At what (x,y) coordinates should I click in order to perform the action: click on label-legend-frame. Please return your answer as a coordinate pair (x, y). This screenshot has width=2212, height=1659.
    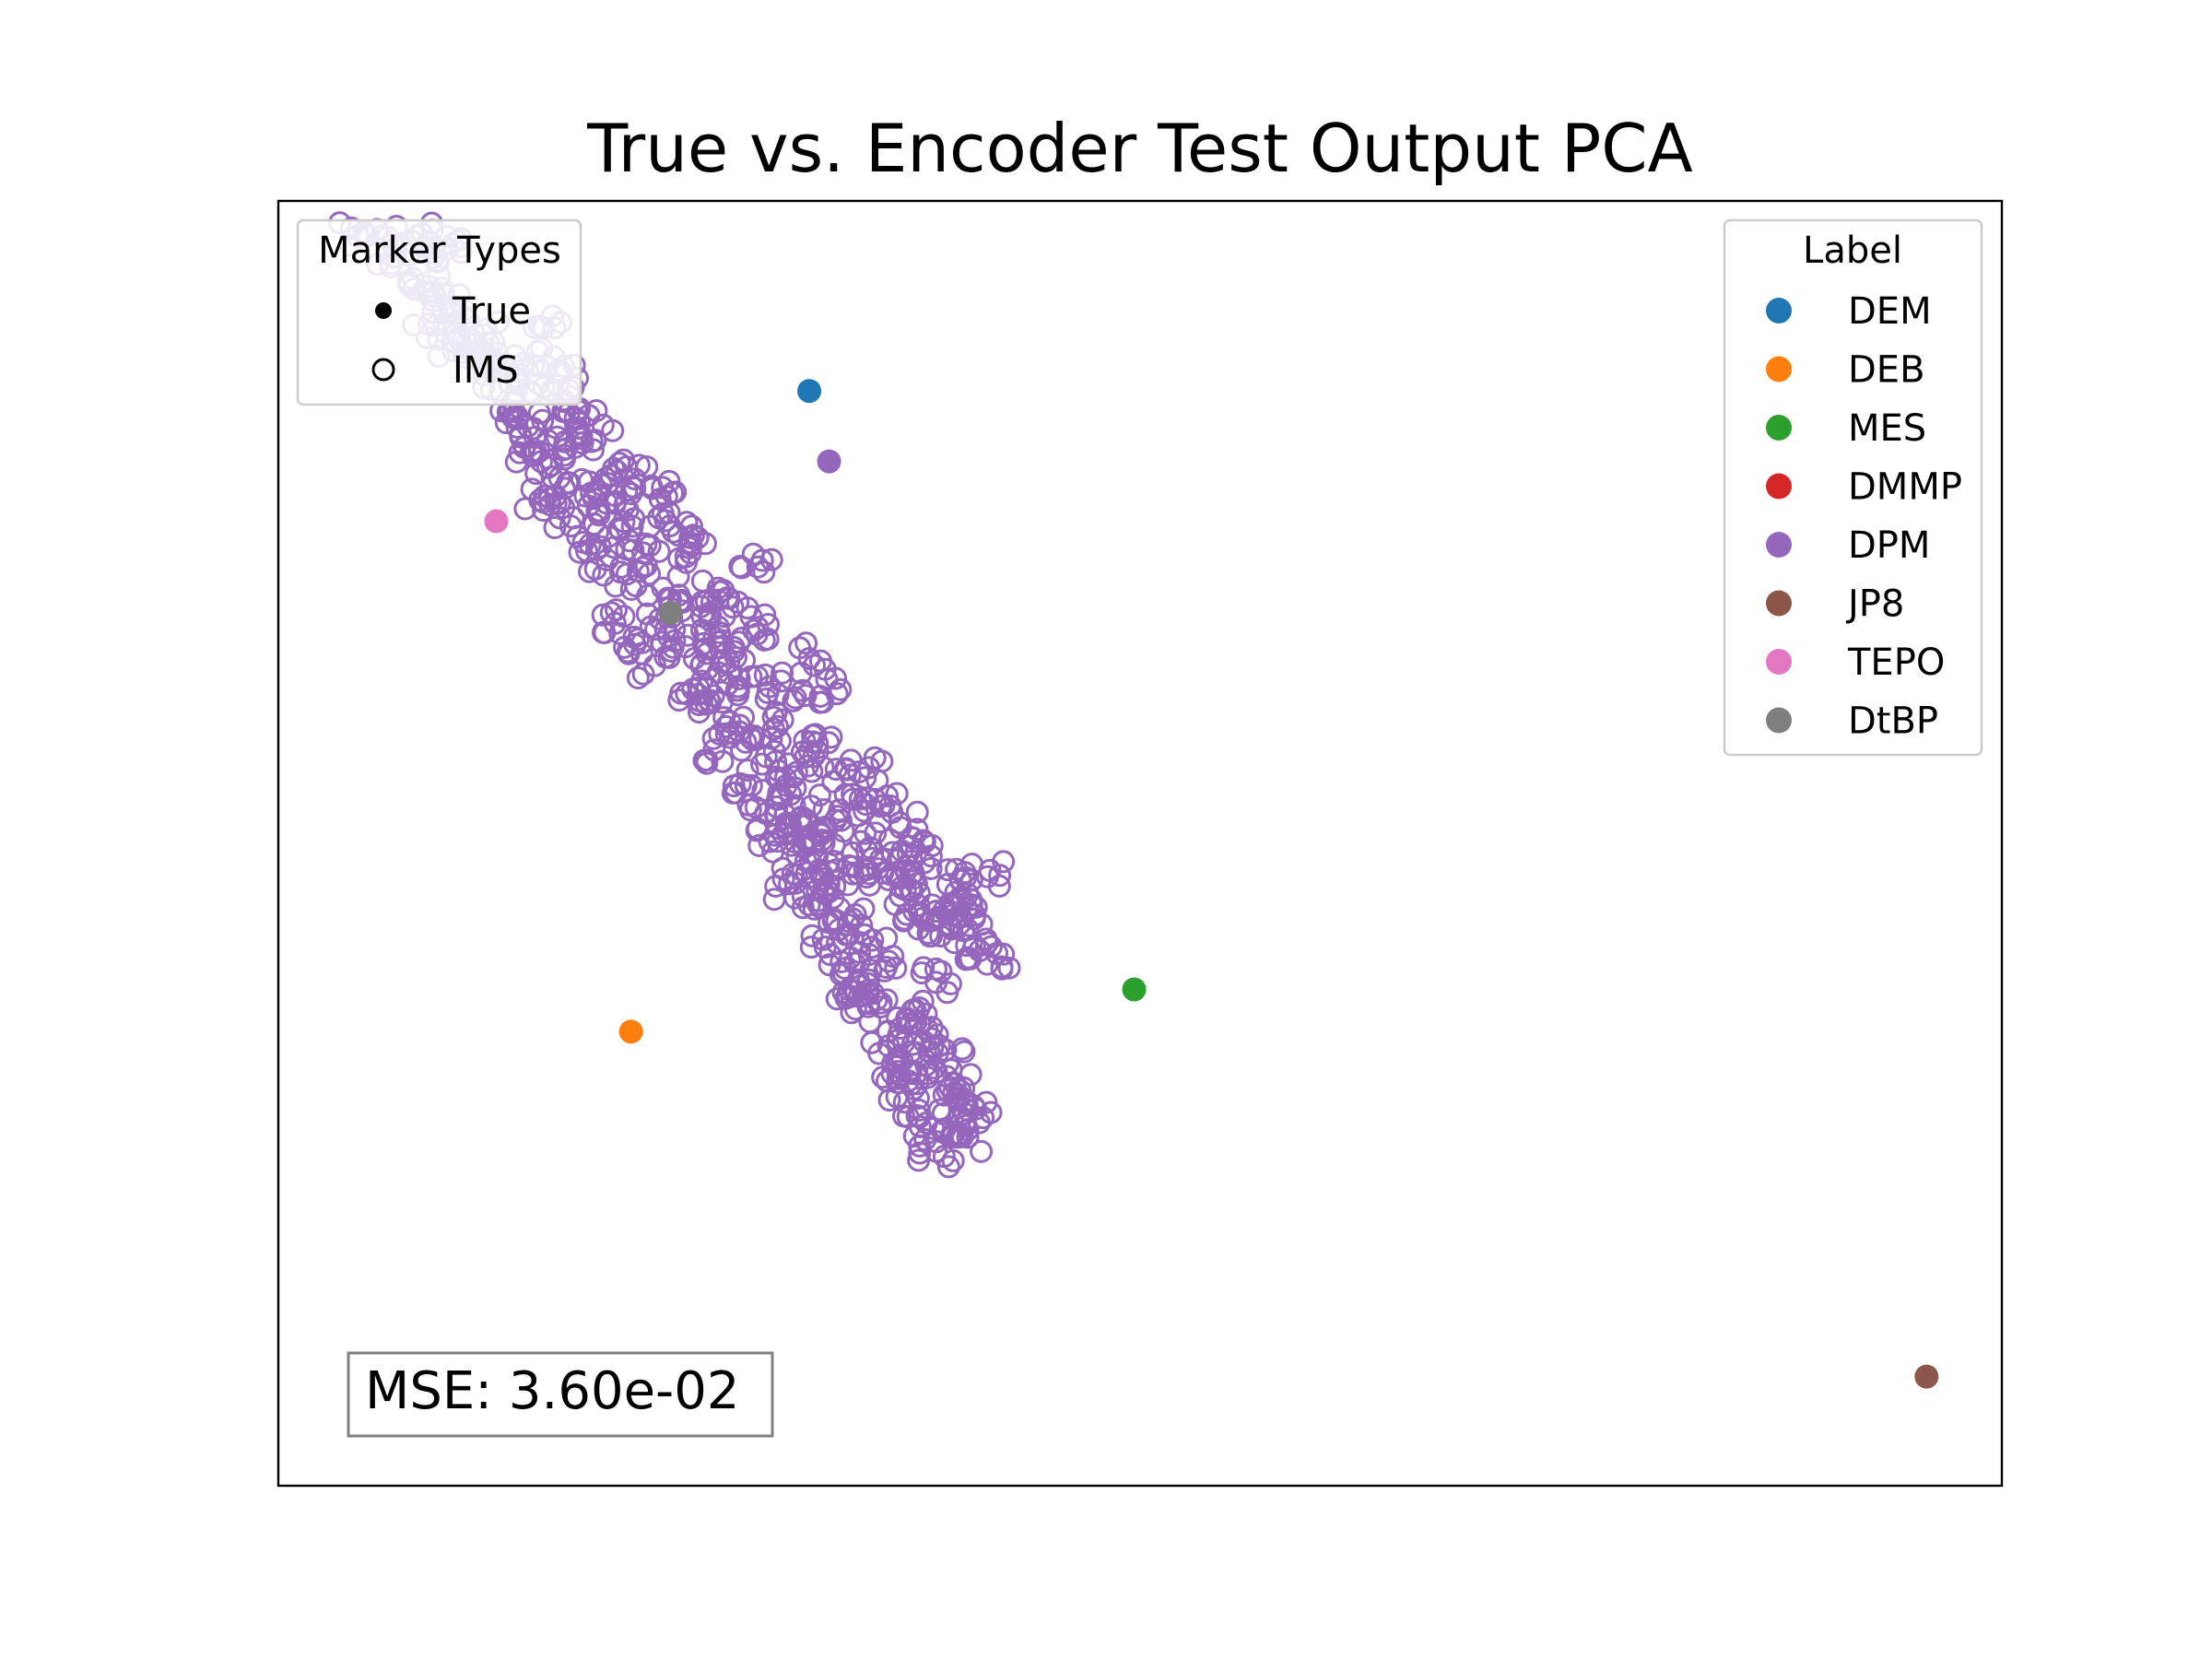
    Looking at the image, I should click on (1853, 487).